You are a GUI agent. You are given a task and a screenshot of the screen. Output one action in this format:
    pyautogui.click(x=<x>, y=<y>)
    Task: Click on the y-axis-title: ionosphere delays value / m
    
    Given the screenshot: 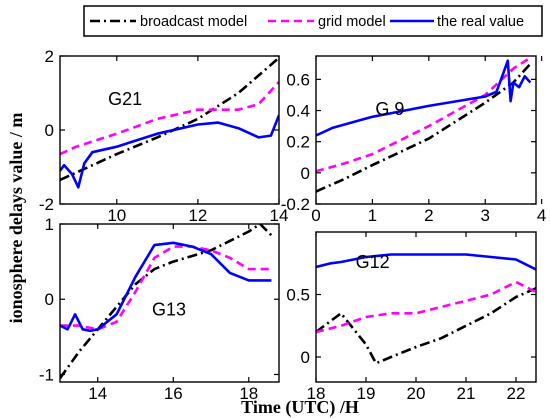 What is the action you would take?
    pyautogui.click(x=16, y=218)
    